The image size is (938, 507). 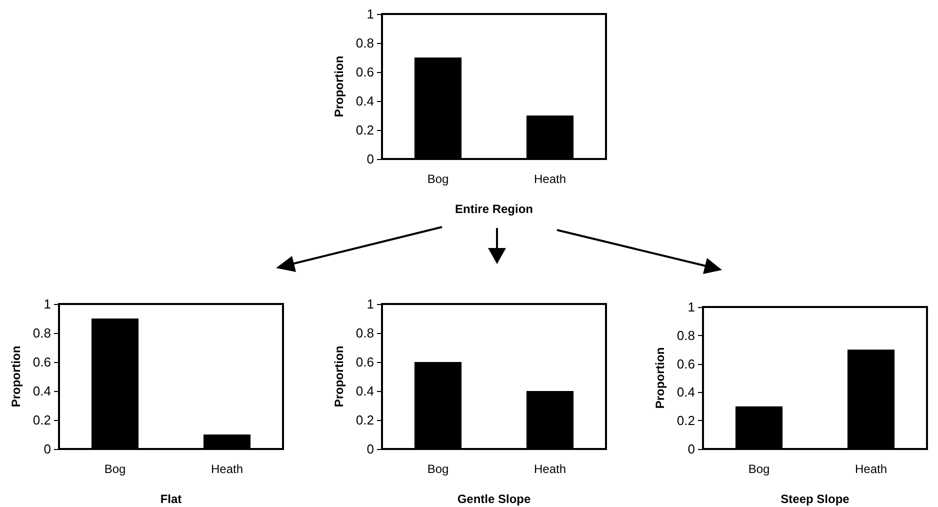 I want to click on x-axis-title: Entire Region, so click(x=494, y=209).